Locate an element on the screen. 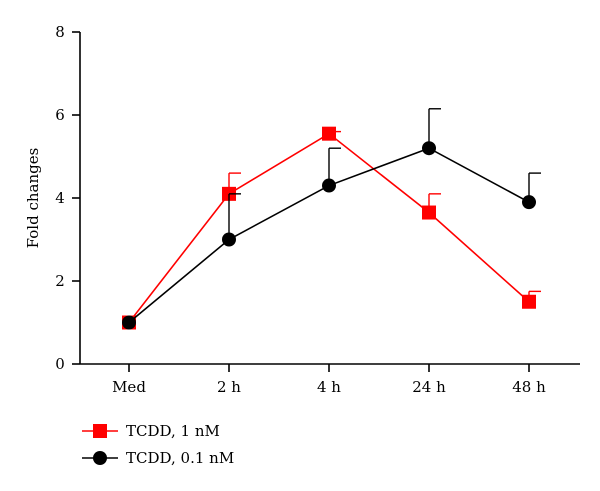 The width and height of the screenshot is (600, 491). x-tick-label: 2 h is located at coordinates (229, 387).